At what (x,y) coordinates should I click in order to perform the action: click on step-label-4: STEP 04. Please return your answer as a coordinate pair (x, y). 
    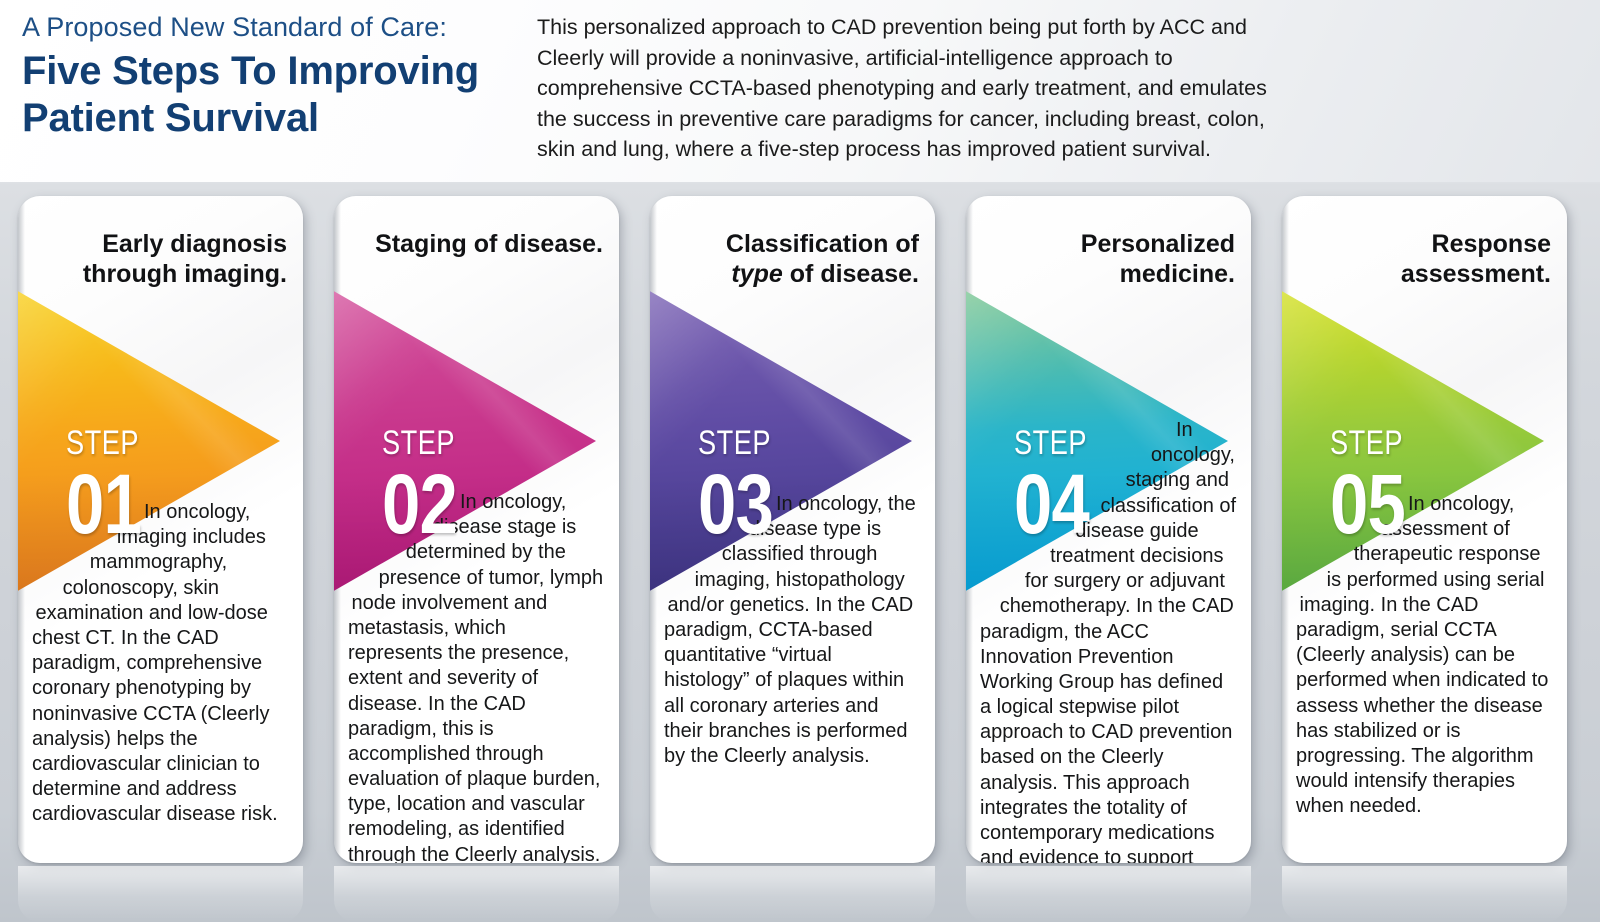
    Looking at the image, I should click on (1059, 486).